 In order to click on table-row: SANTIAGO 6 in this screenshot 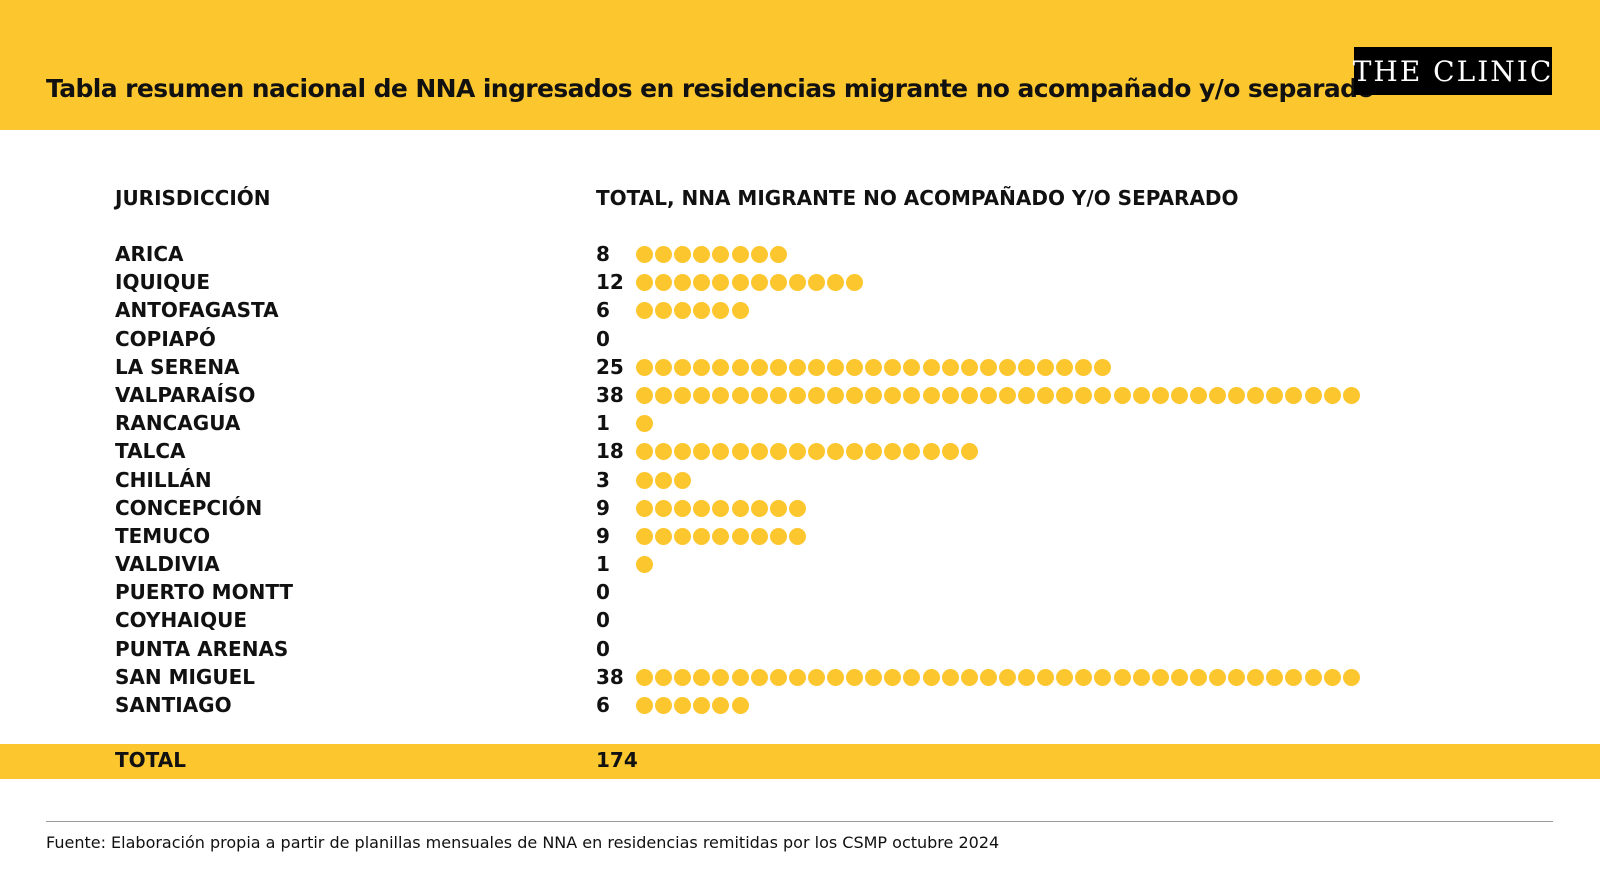, I will do `click(800, 705)`.